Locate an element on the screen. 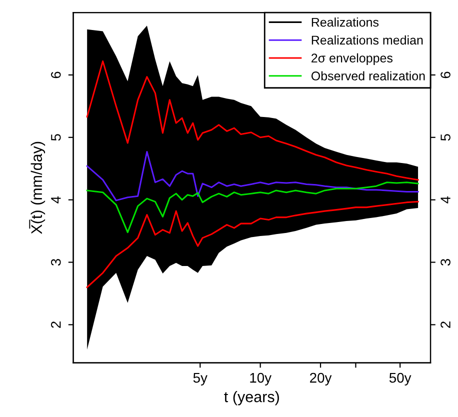  y-tick-label: 4 is located at coordinates (56, 200).